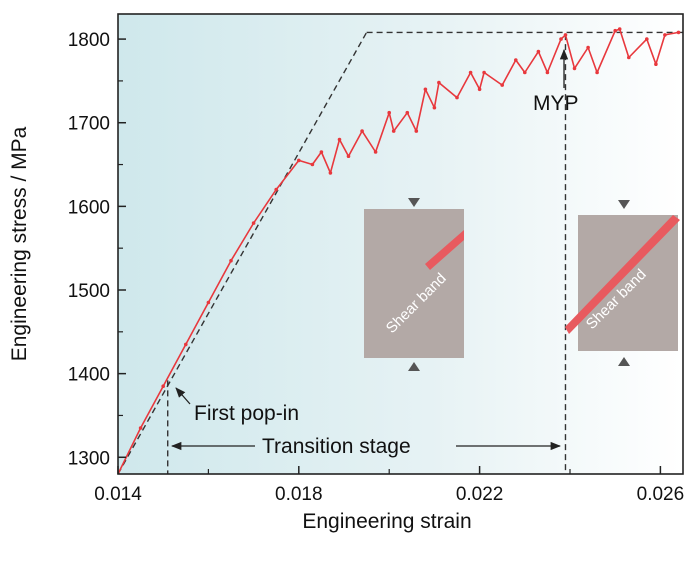 This screenshot has width=700, height=561. I want to click on first-pop-in-label: First pop-in, so click(246, 413).